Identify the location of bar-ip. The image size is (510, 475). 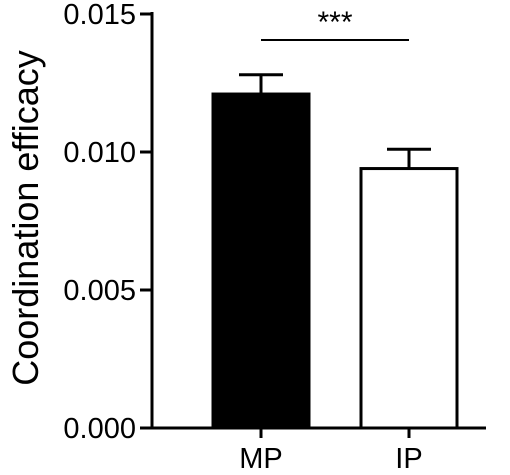
(409, 298).